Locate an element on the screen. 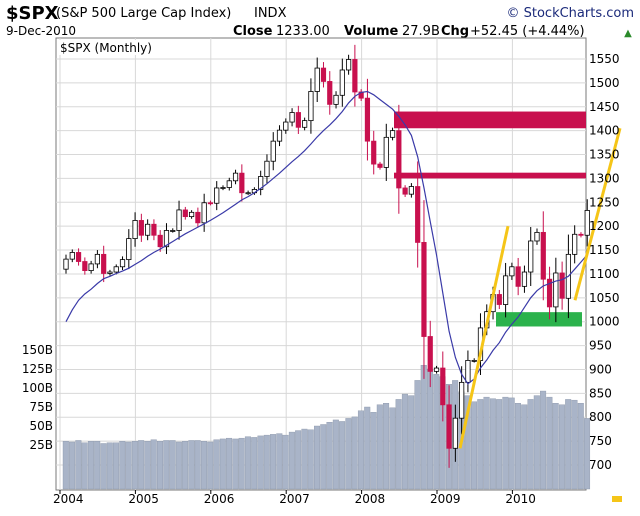 This screenshot has width=640, height=516. corner-marker is located at coordinates (617, 499).